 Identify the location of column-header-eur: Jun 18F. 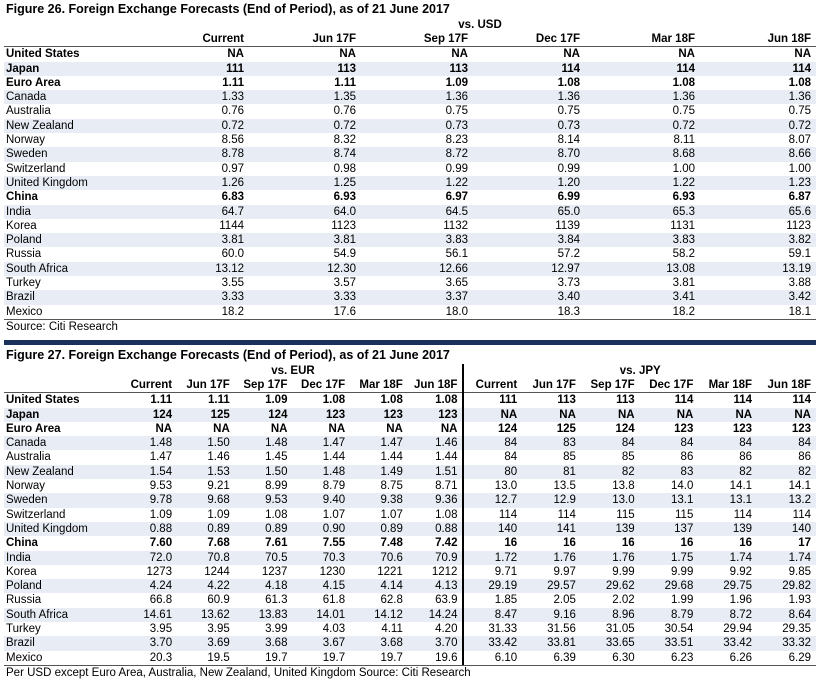
(436, 386).